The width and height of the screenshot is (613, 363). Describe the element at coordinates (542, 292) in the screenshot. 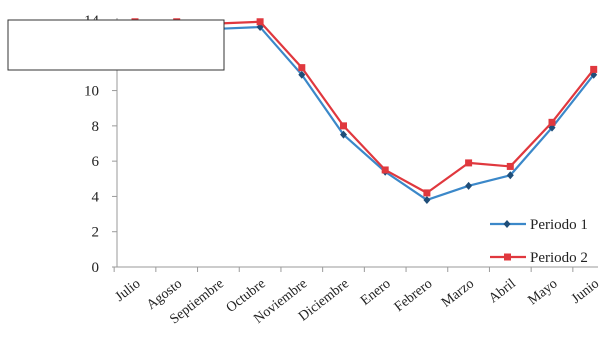

I see `x-tick-label: Mayo` at that location.